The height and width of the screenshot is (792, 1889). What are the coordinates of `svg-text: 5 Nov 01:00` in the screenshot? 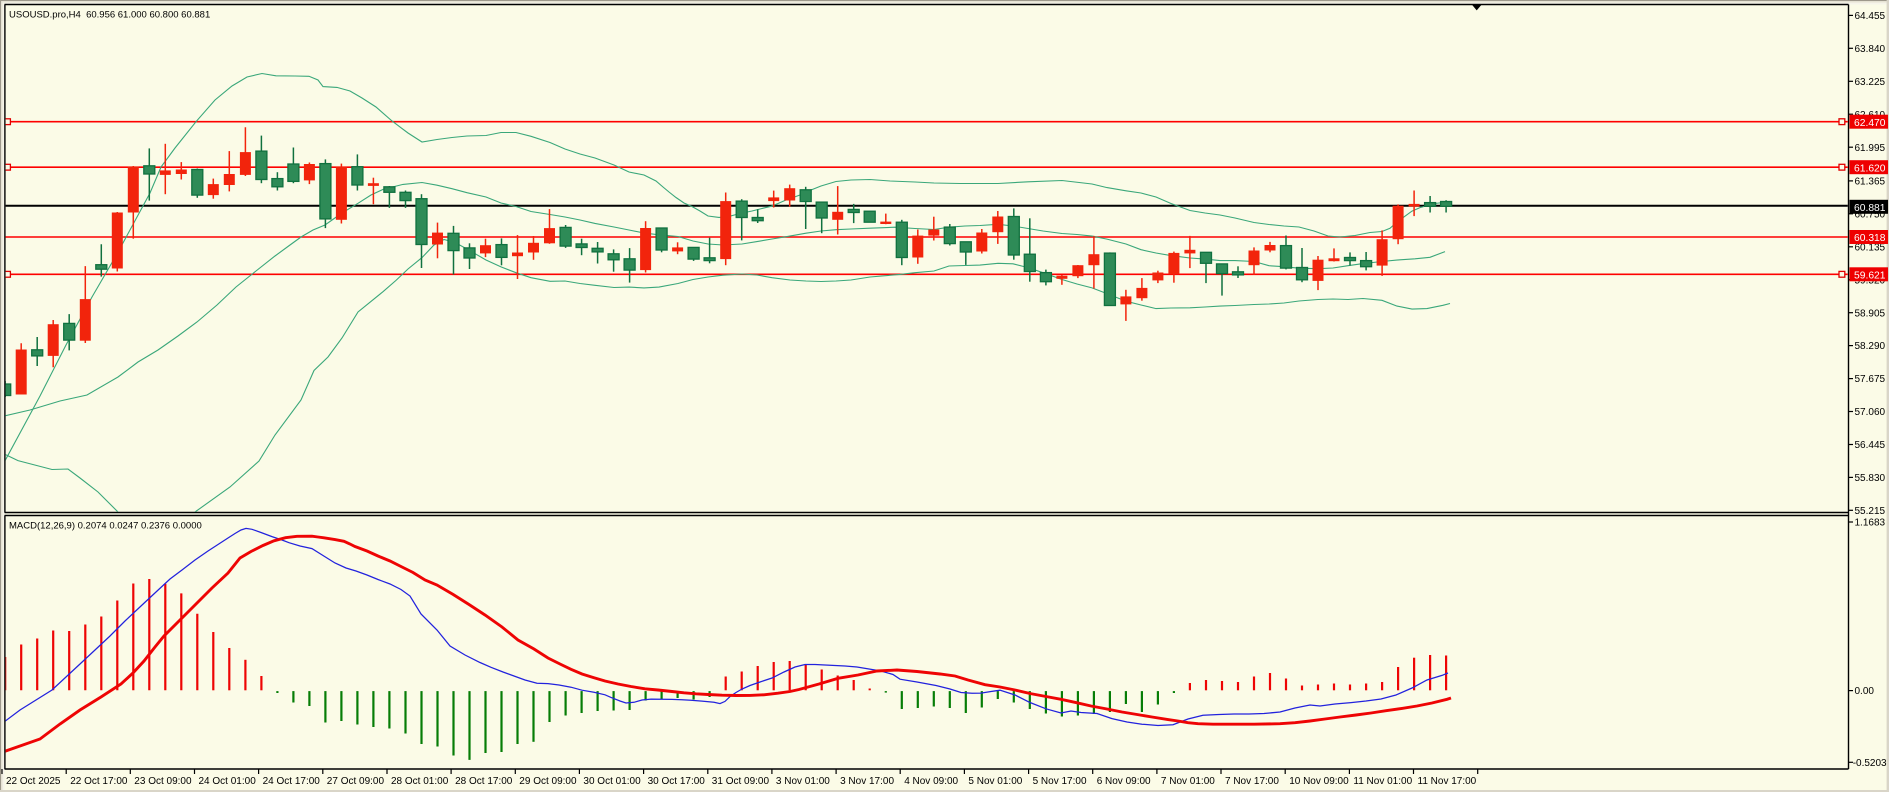 It's located at (995, 781).